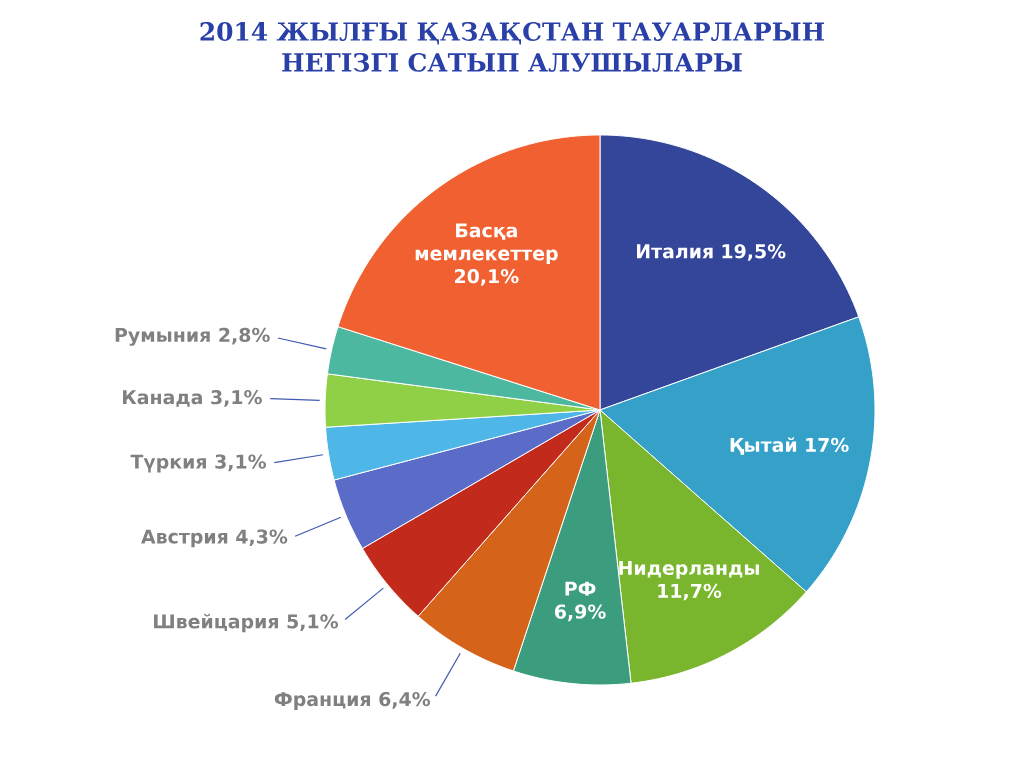 This screenshot has width=1024, height=767. Describe the element at coordinates (322, 701) in the screenshot. I see `slice-label: Франция` at that location.